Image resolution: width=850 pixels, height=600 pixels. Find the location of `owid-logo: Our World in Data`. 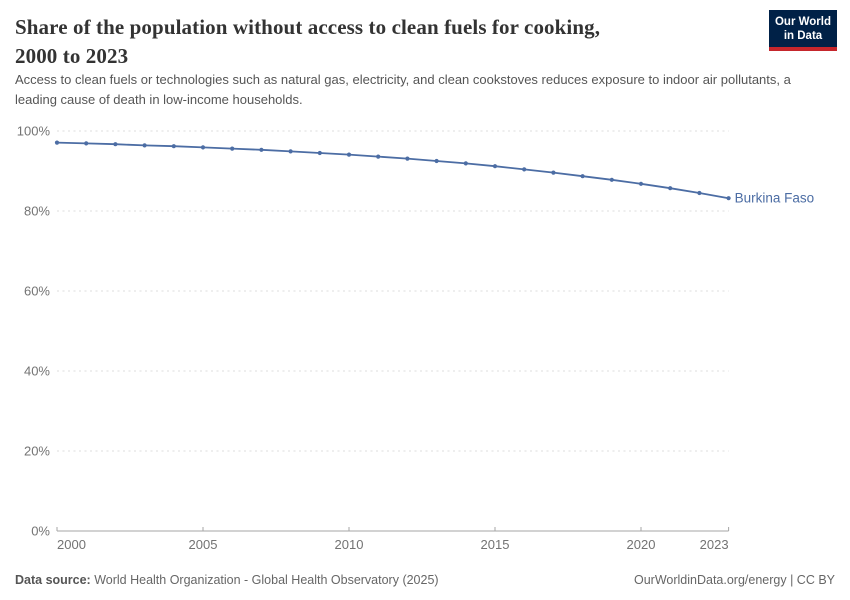

owid-logo: Our World in Data is located at coordinates (803, 30).